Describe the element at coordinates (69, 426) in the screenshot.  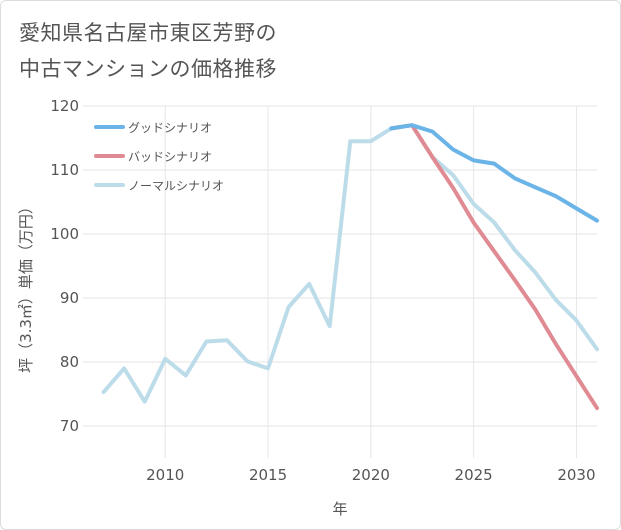
I see `y-tick-label-70: 70` at that location.